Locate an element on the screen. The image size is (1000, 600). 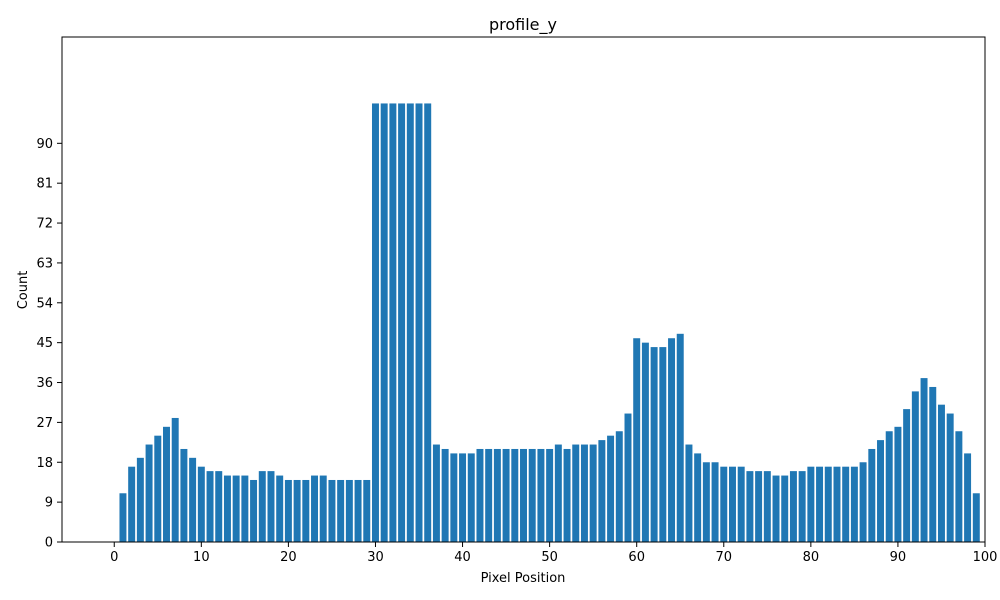
y-tick-label: 63 is located at coordinates (44, 263).